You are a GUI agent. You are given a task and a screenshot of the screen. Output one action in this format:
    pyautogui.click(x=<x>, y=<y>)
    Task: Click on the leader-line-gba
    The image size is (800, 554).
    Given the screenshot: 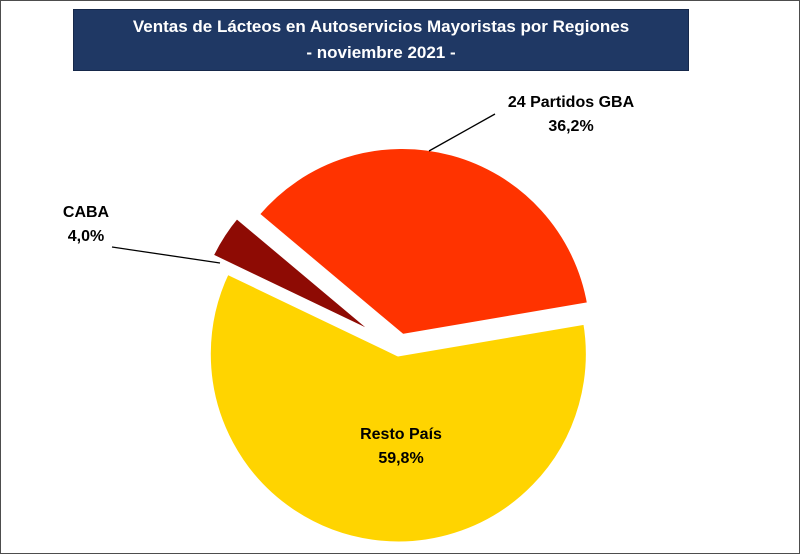 What is the action you would take?
    pyautogui.click(x=462, y=132)
    